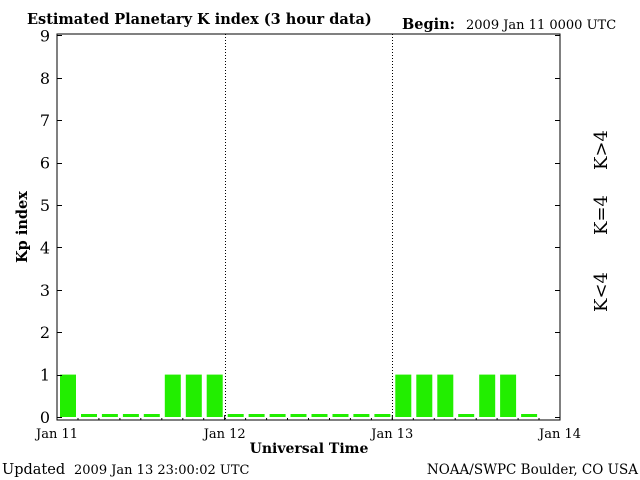  What do you see at coordinates (45, 163) in the screenshot?
I see `y-tick-label: 6` at bounding box center [45, 163].